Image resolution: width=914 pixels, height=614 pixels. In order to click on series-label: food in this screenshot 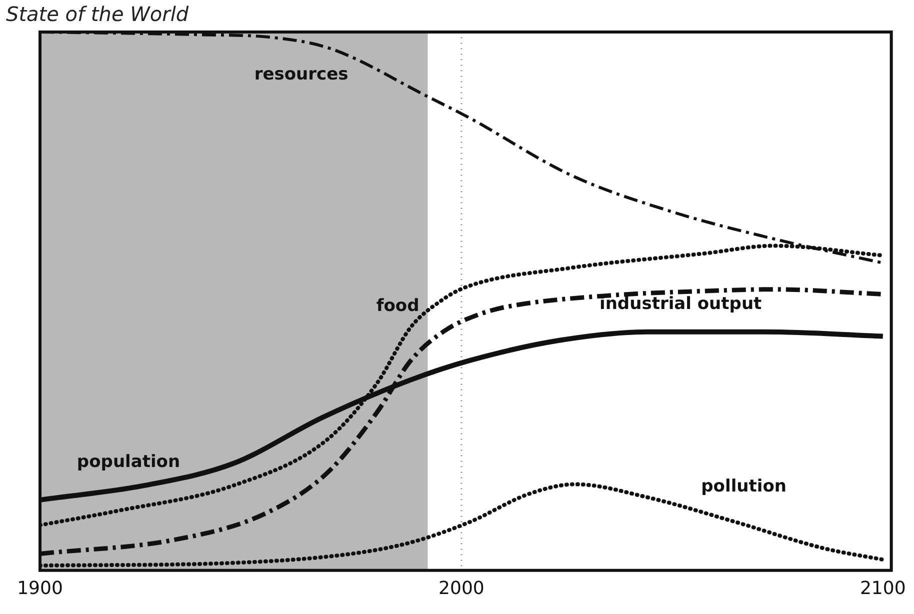, I will do `click(398, 306)`.